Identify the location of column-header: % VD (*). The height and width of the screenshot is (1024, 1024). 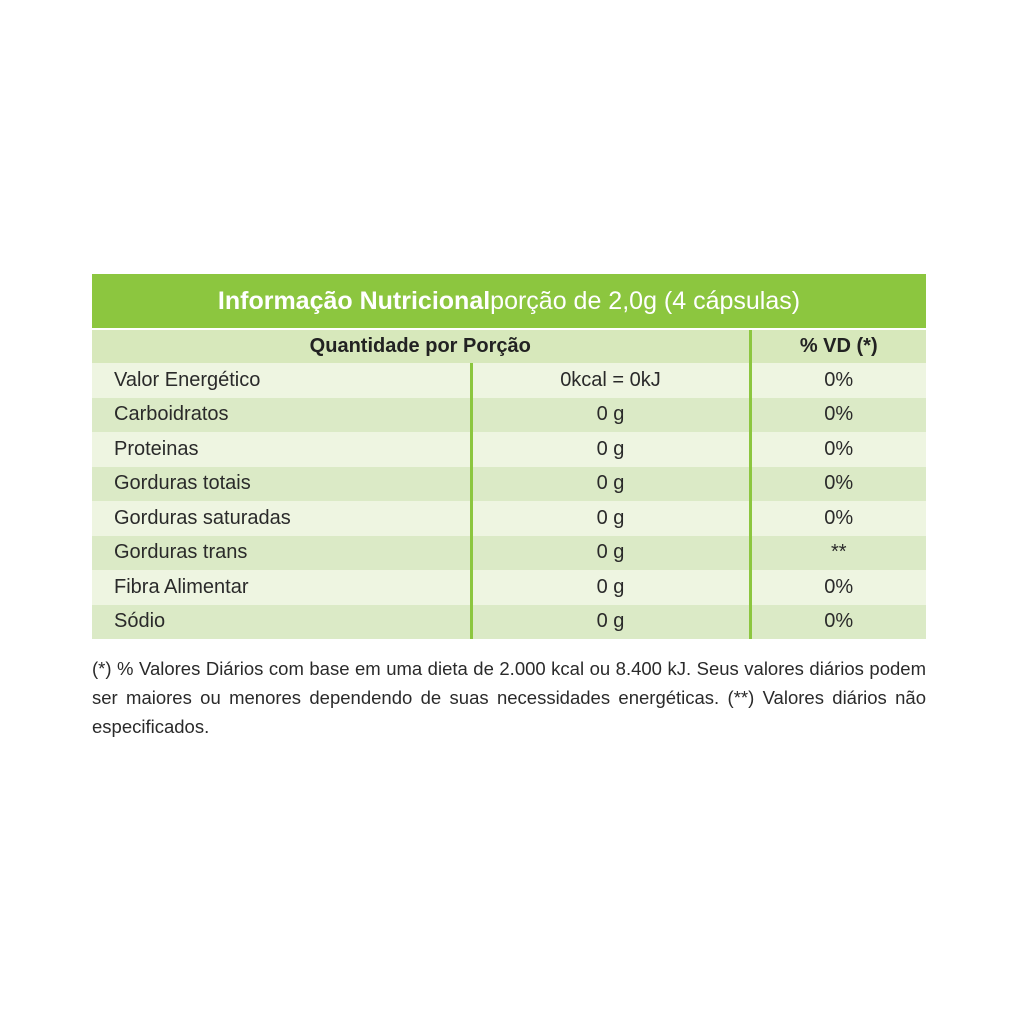
(837, 346).